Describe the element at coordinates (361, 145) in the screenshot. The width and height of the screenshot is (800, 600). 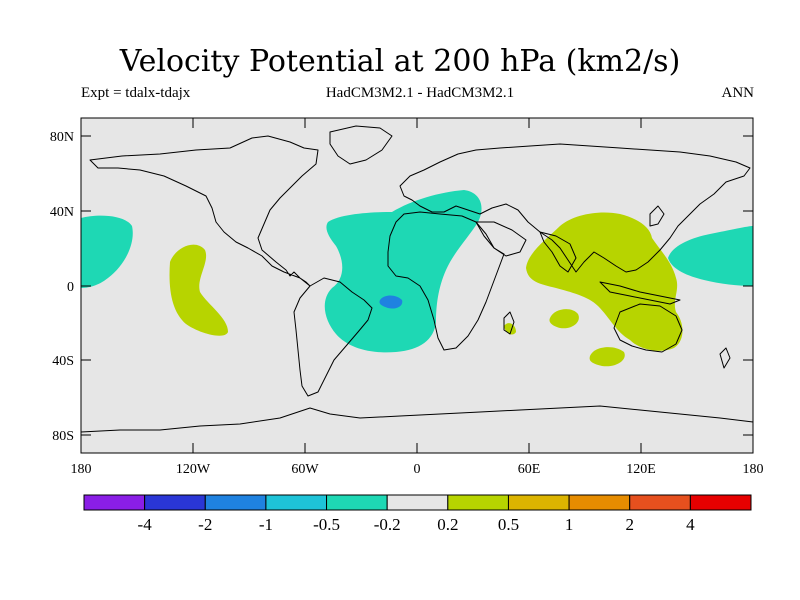
I see `coastline-greenland` at that location.